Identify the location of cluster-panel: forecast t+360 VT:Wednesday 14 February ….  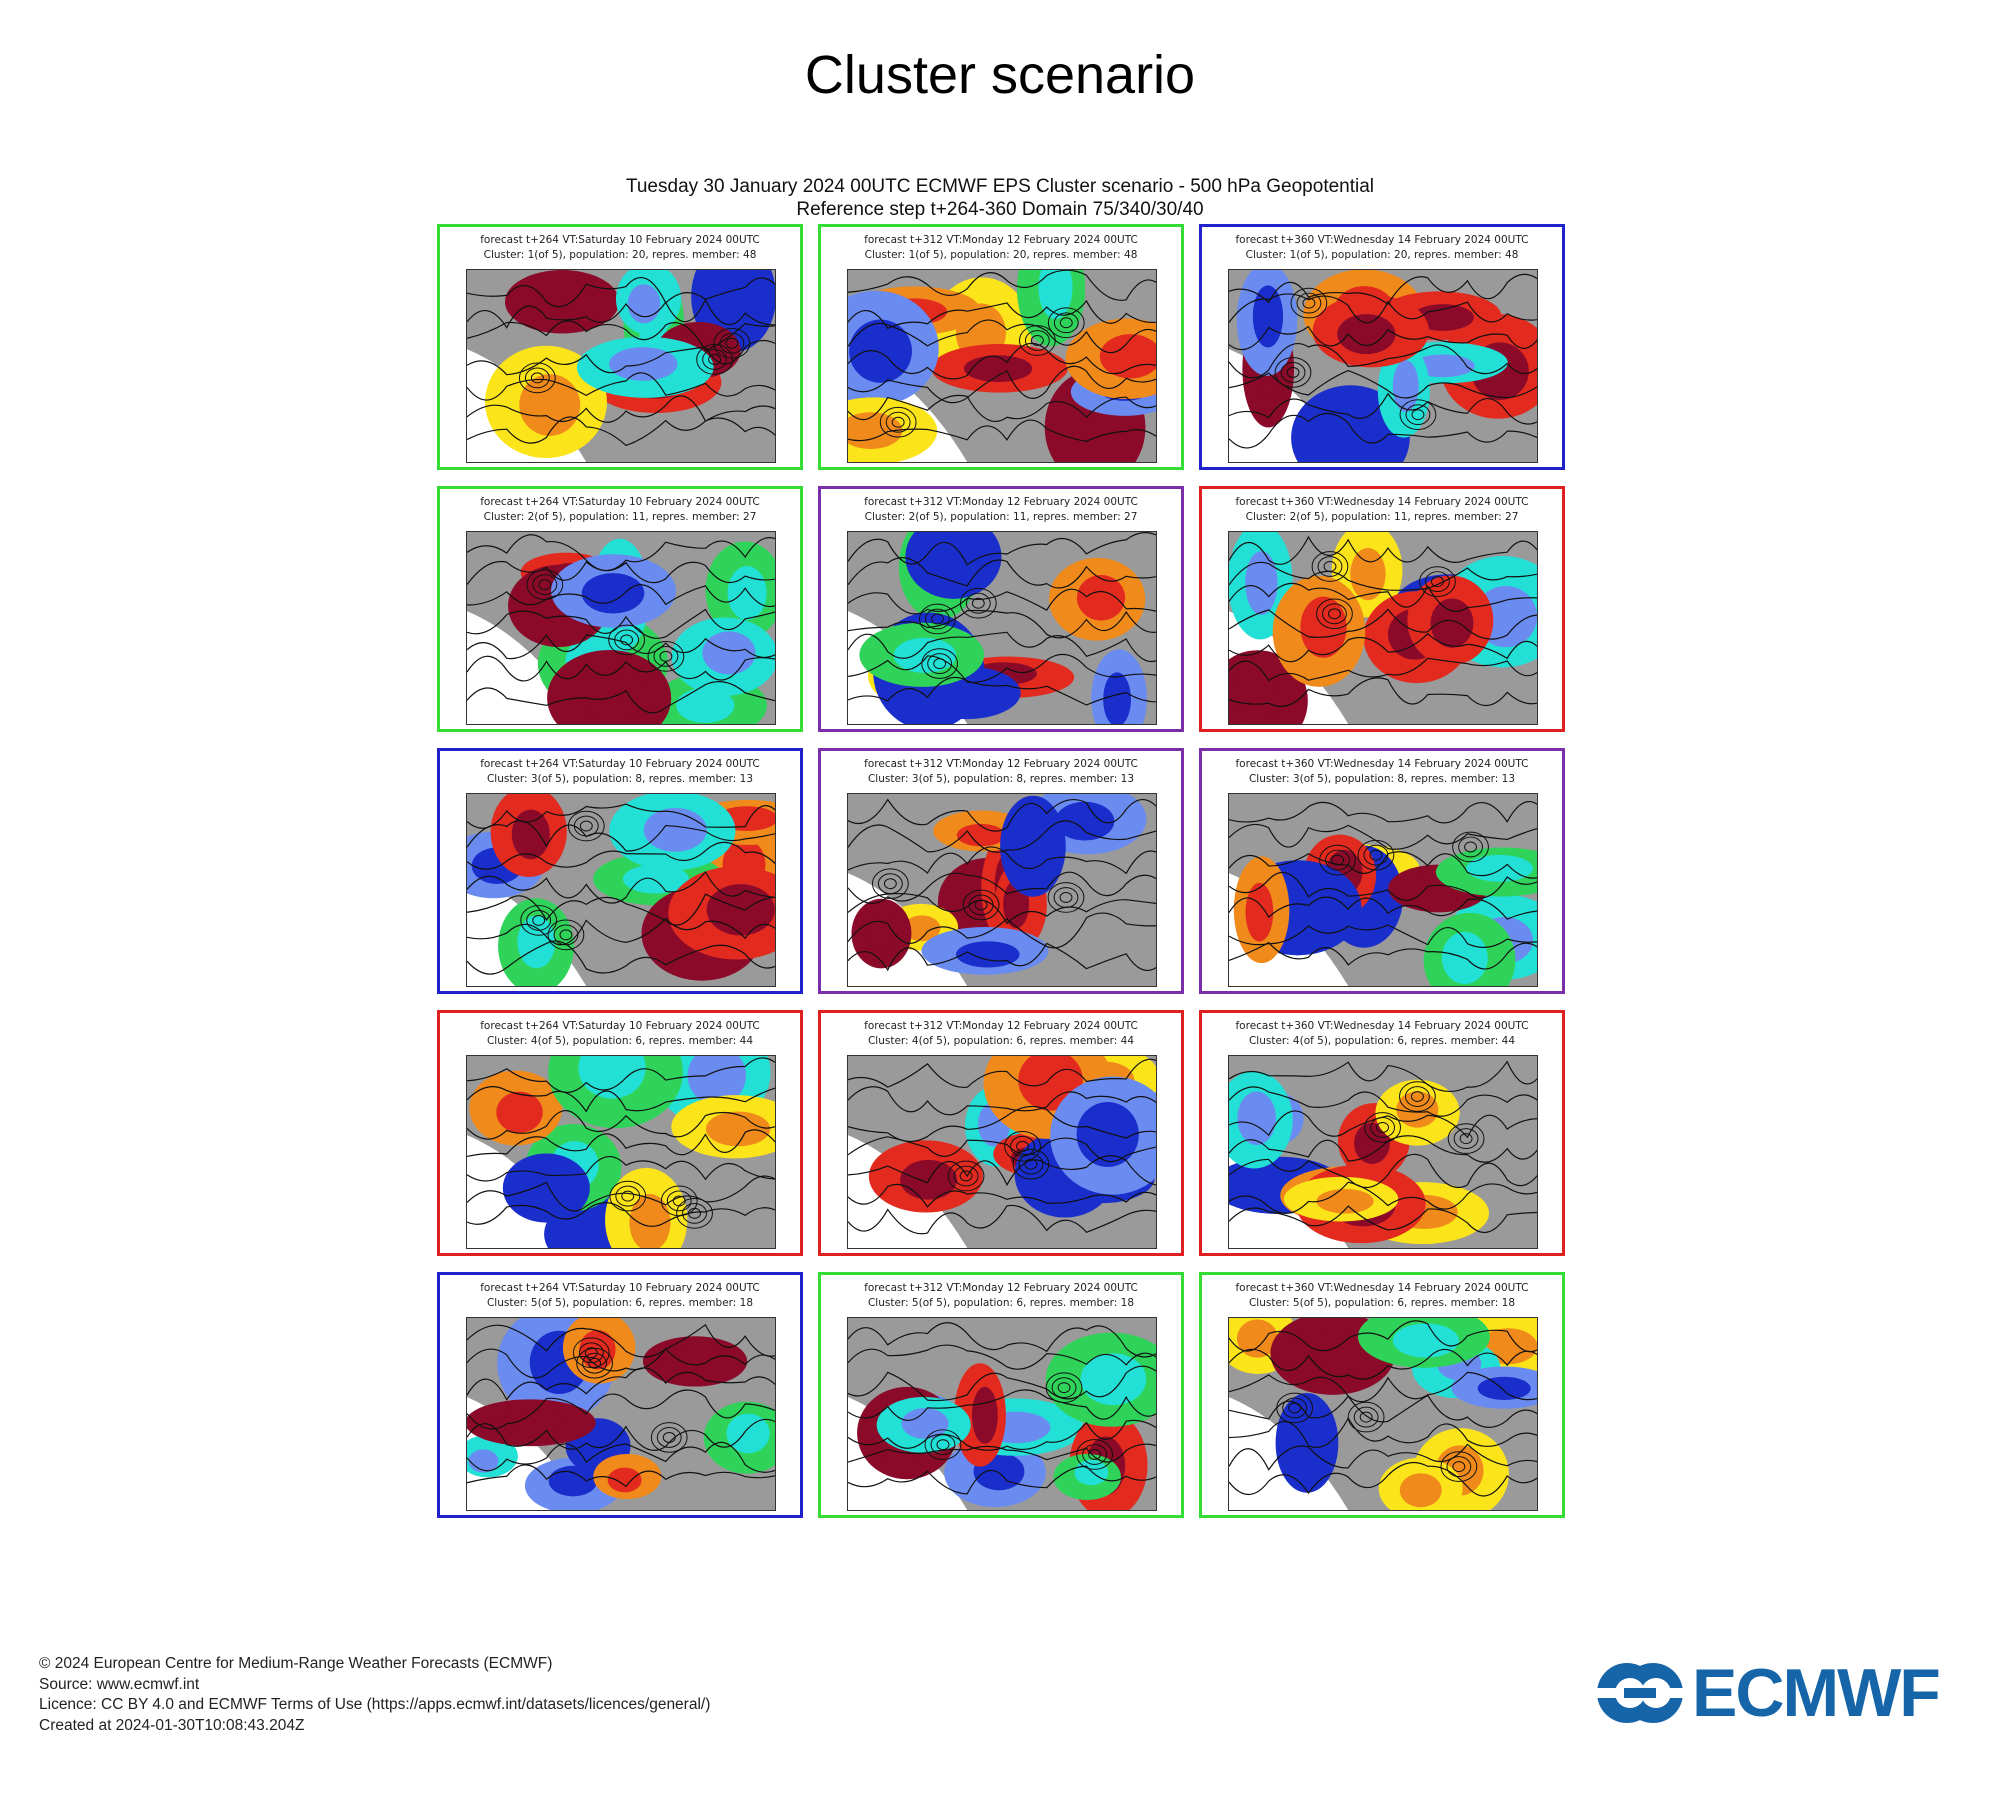
(1382, 347).